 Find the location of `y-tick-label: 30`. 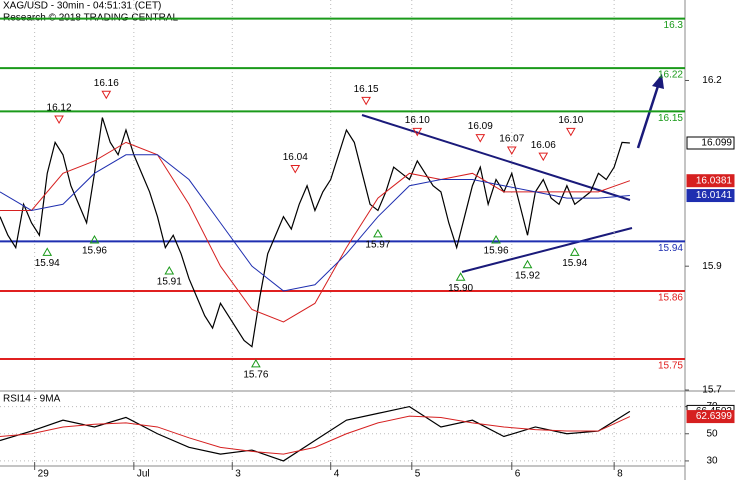

y-tick-label: 30 is located at coordinates (712, 461).